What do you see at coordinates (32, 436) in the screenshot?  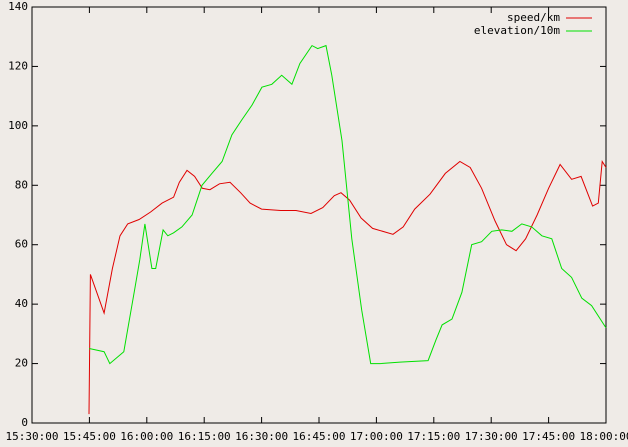 I see `x-tick-label: 15:30:00` at bounding box center [32, 436].